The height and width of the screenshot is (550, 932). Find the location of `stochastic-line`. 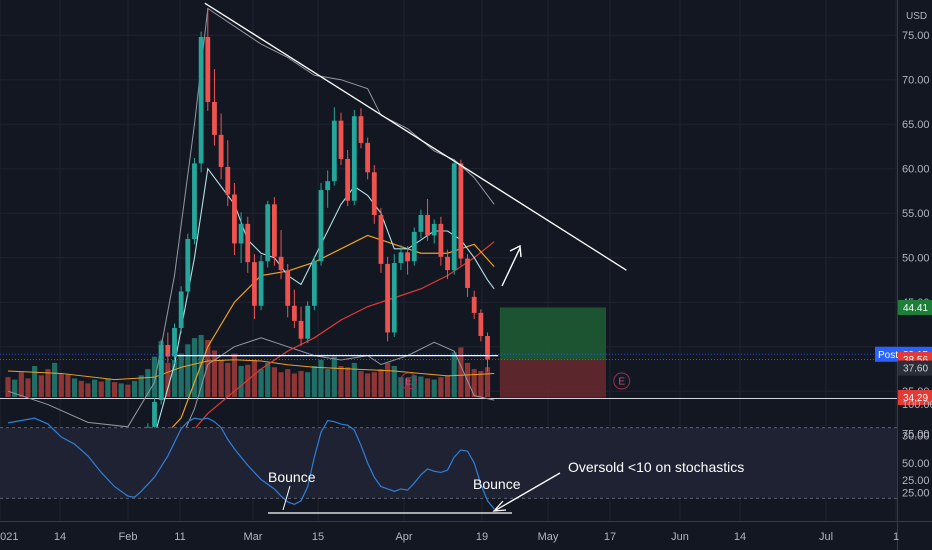

stochastic-line is located at coordinates (251, 463).